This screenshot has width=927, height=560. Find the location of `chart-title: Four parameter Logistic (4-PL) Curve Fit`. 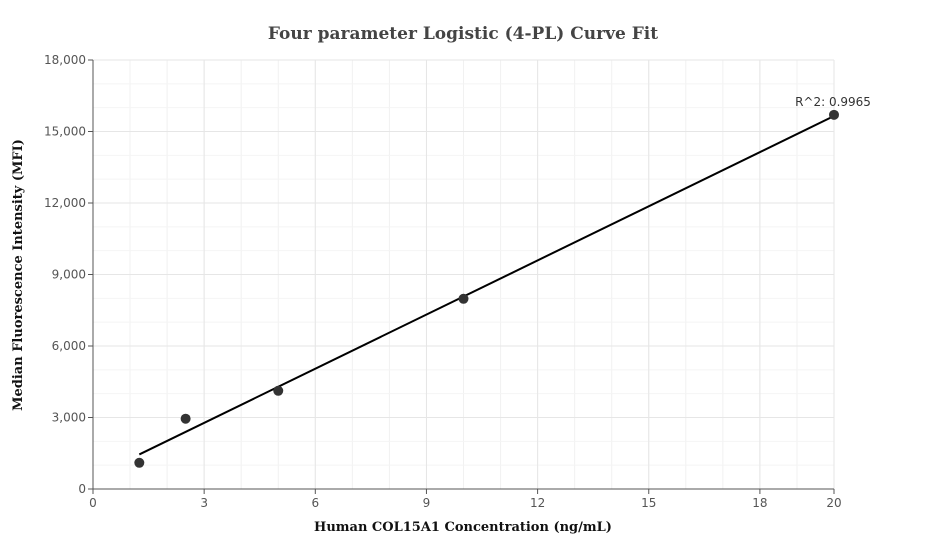

chart-title: Four parameter Logistic (4-PL) Curve Fit is located at coordinates (463, 34).